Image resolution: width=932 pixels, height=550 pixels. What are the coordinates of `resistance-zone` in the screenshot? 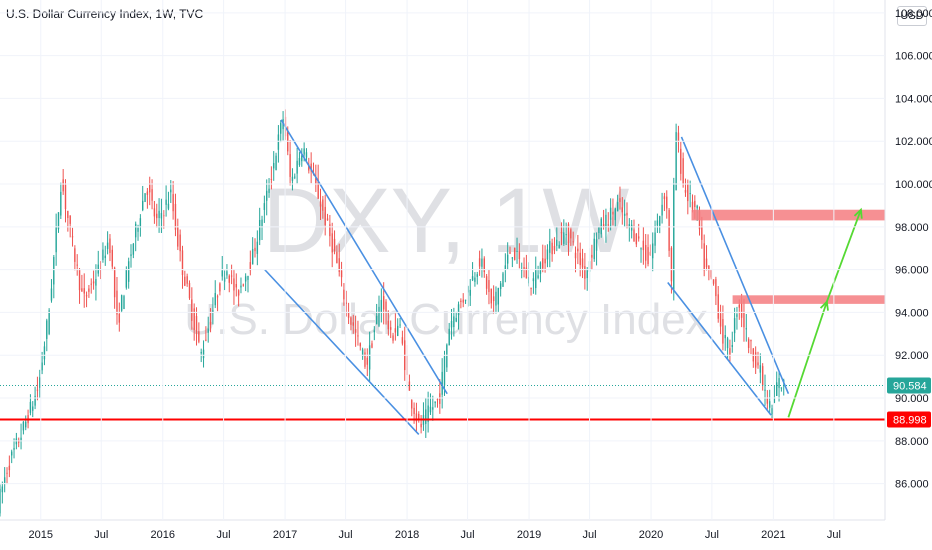 It's located at (808, 299).